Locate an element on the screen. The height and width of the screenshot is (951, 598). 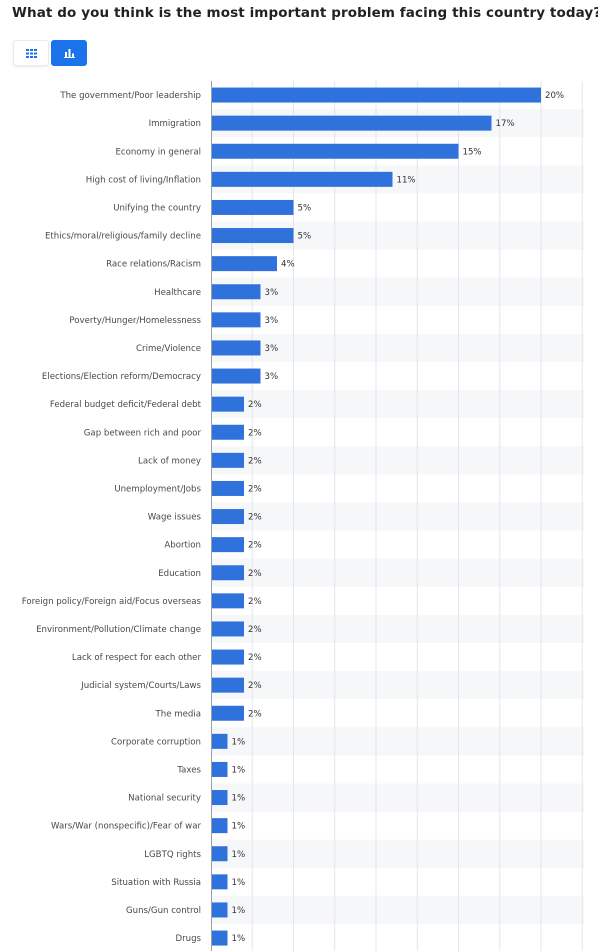
category-label: Immigration is located at coordinates (175, 124).